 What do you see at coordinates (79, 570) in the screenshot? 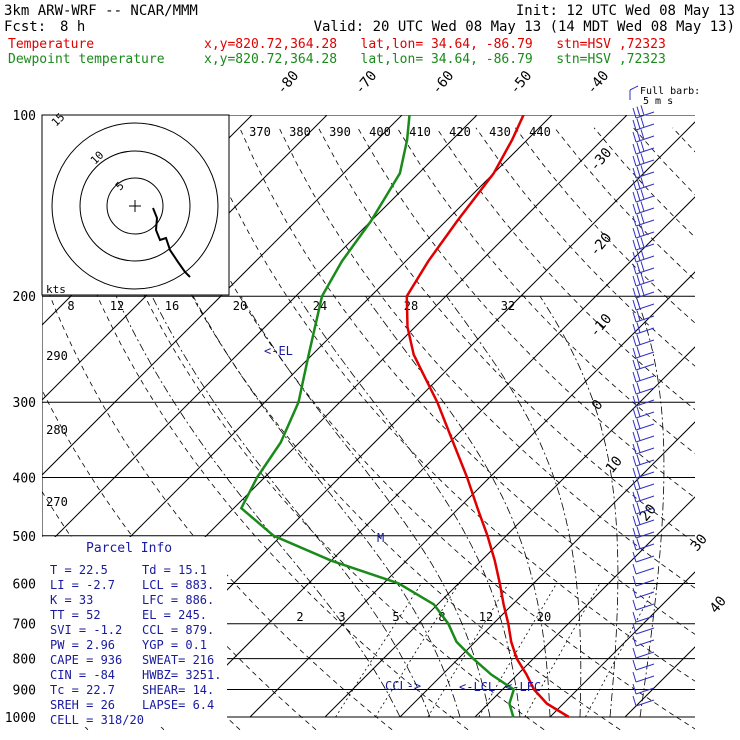
I see `parcel-row-left-0: T = 22.5` at bounding box center [79, 570].